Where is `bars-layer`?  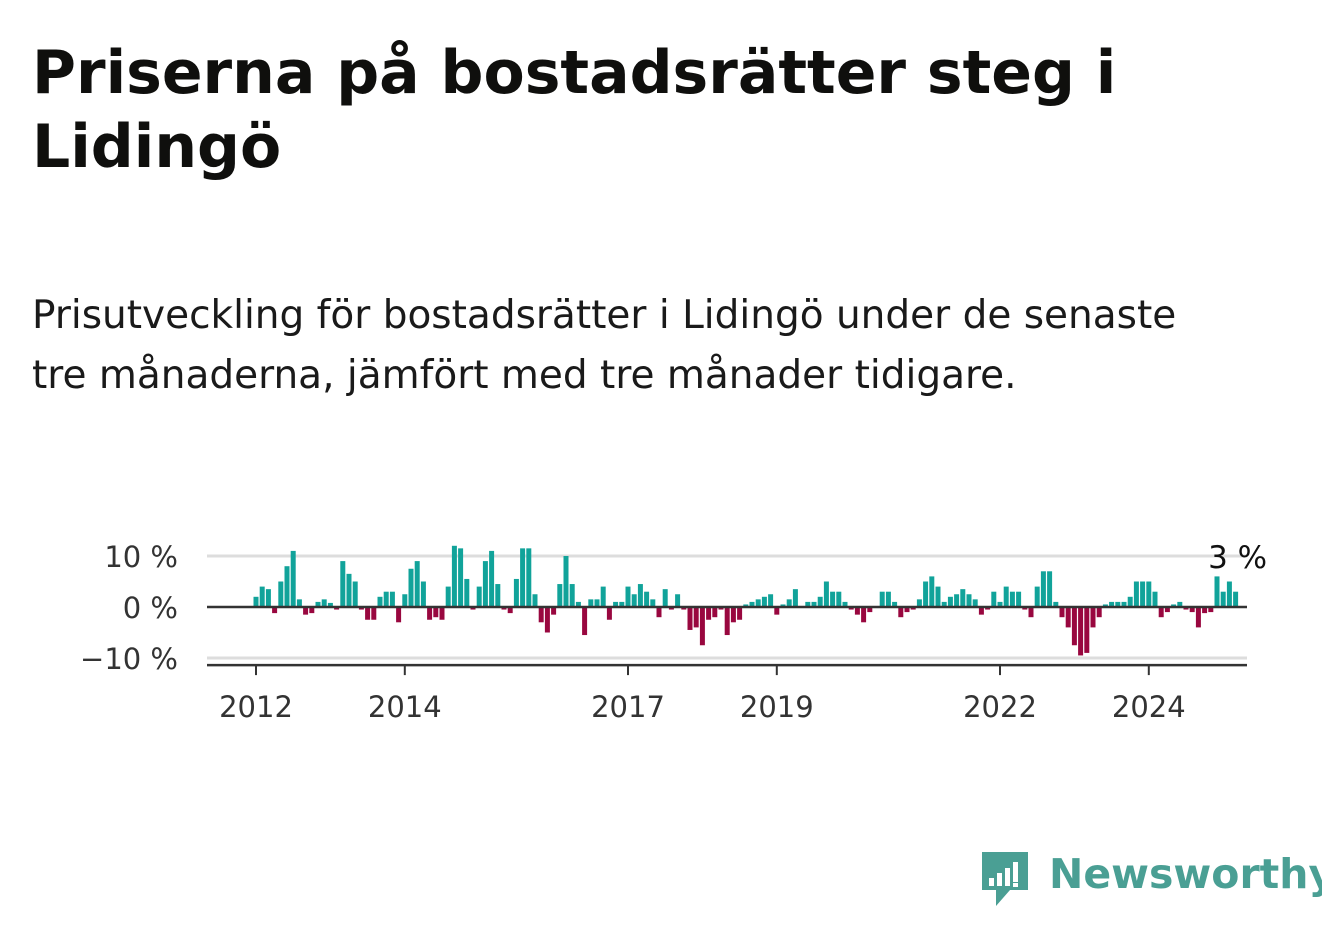
bars-layer is located at coordinates (746, 600).